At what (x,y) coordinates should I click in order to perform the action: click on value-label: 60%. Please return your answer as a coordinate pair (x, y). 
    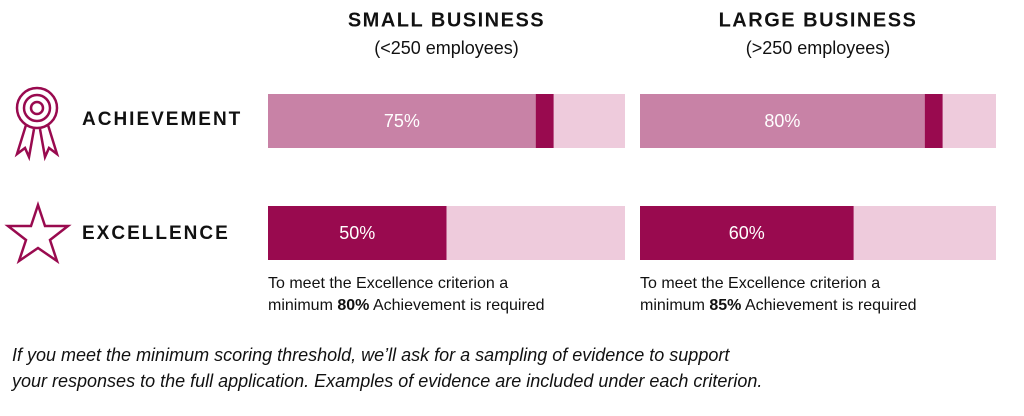
    Looking at the image, I should click on (747, 233).